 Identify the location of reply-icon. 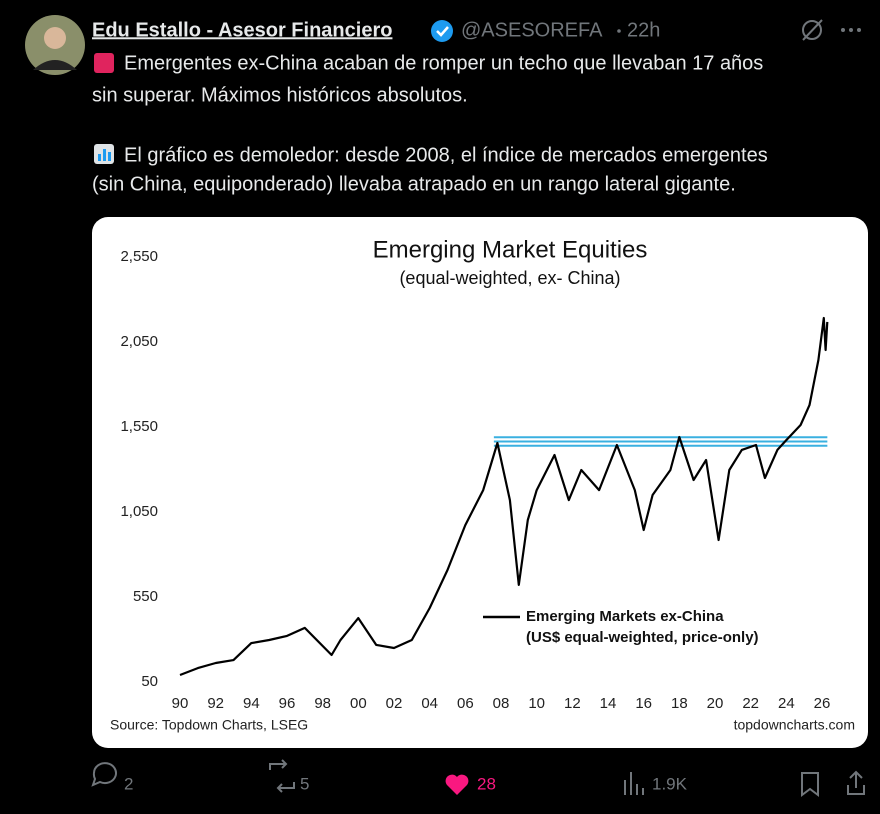
(104, 774).